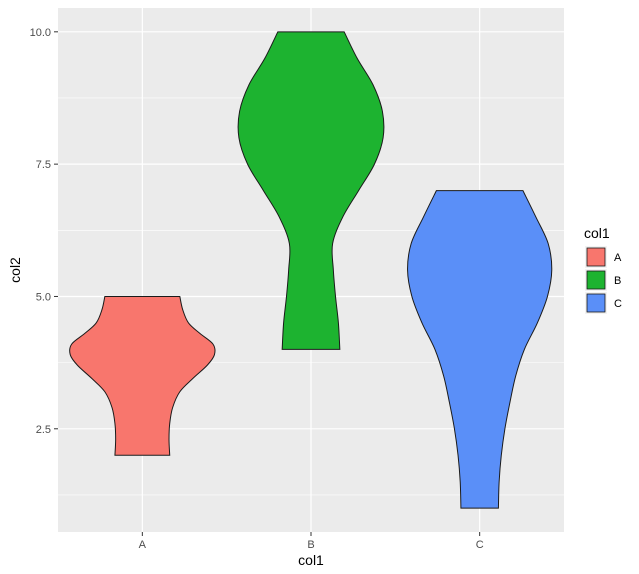 This screenshot has height=574, width=639. I want to click on legend-label-A: A, so click(618, 258).